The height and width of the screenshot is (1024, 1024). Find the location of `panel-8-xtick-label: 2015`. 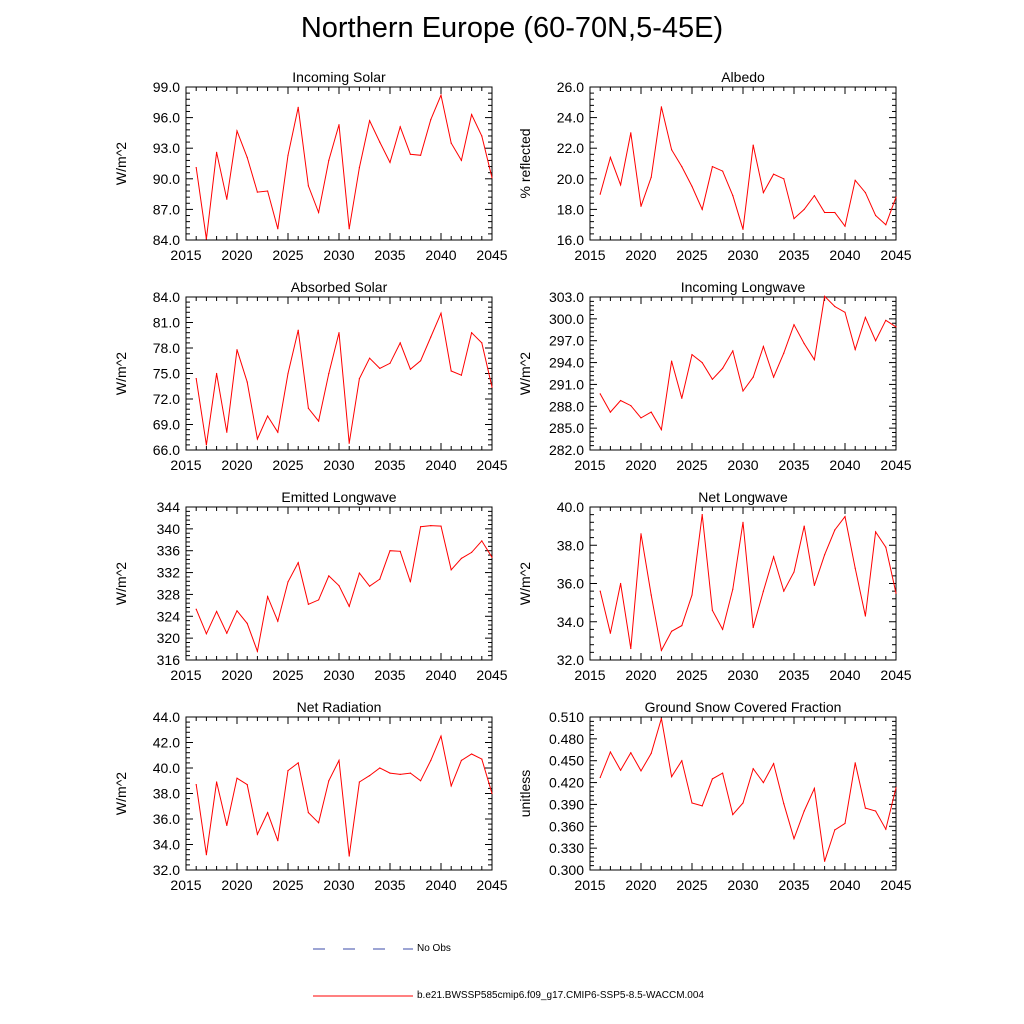

panel-8-xtick-label: 2015 is located at coordinates (589, 885).